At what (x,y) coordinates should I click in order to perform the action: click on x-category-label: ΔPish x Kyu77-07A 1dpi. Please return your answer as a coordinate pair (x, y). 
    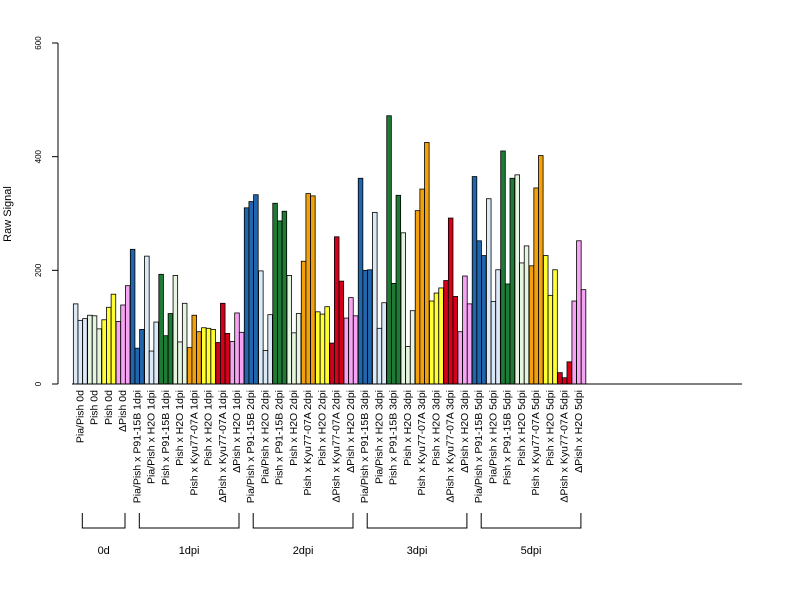
    Looking at the image, I should click on (223, 446).